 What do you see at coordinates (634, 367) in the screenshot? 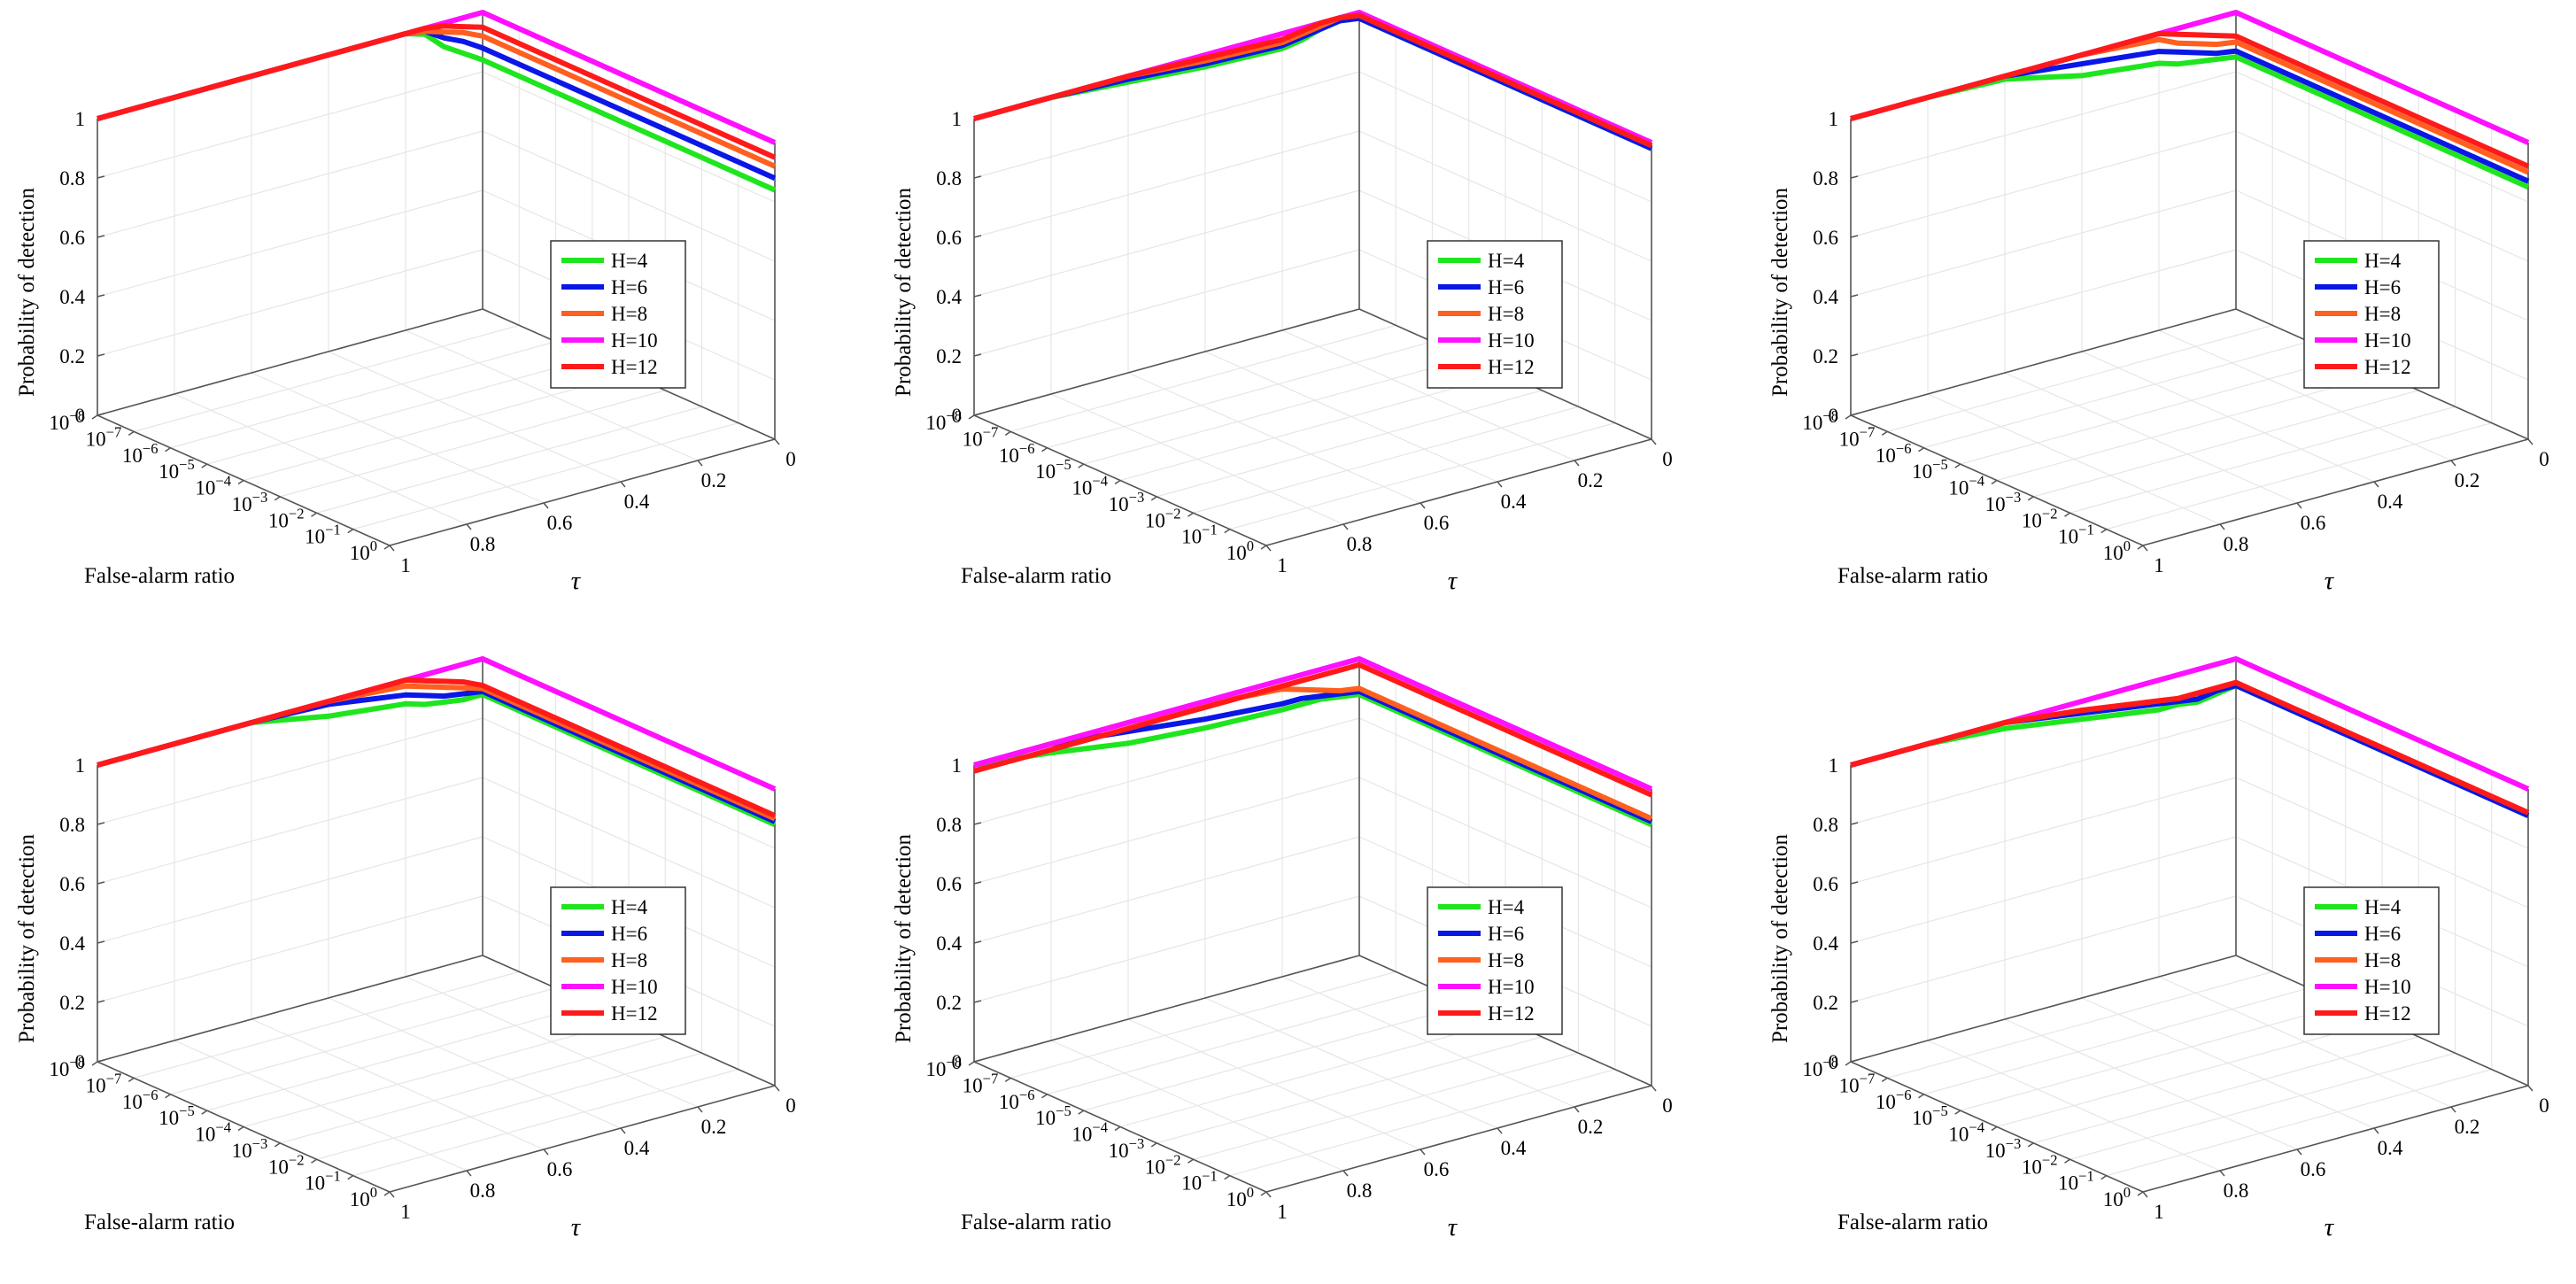
I see `legend-label: H=12` at bounding box center [634, 367].